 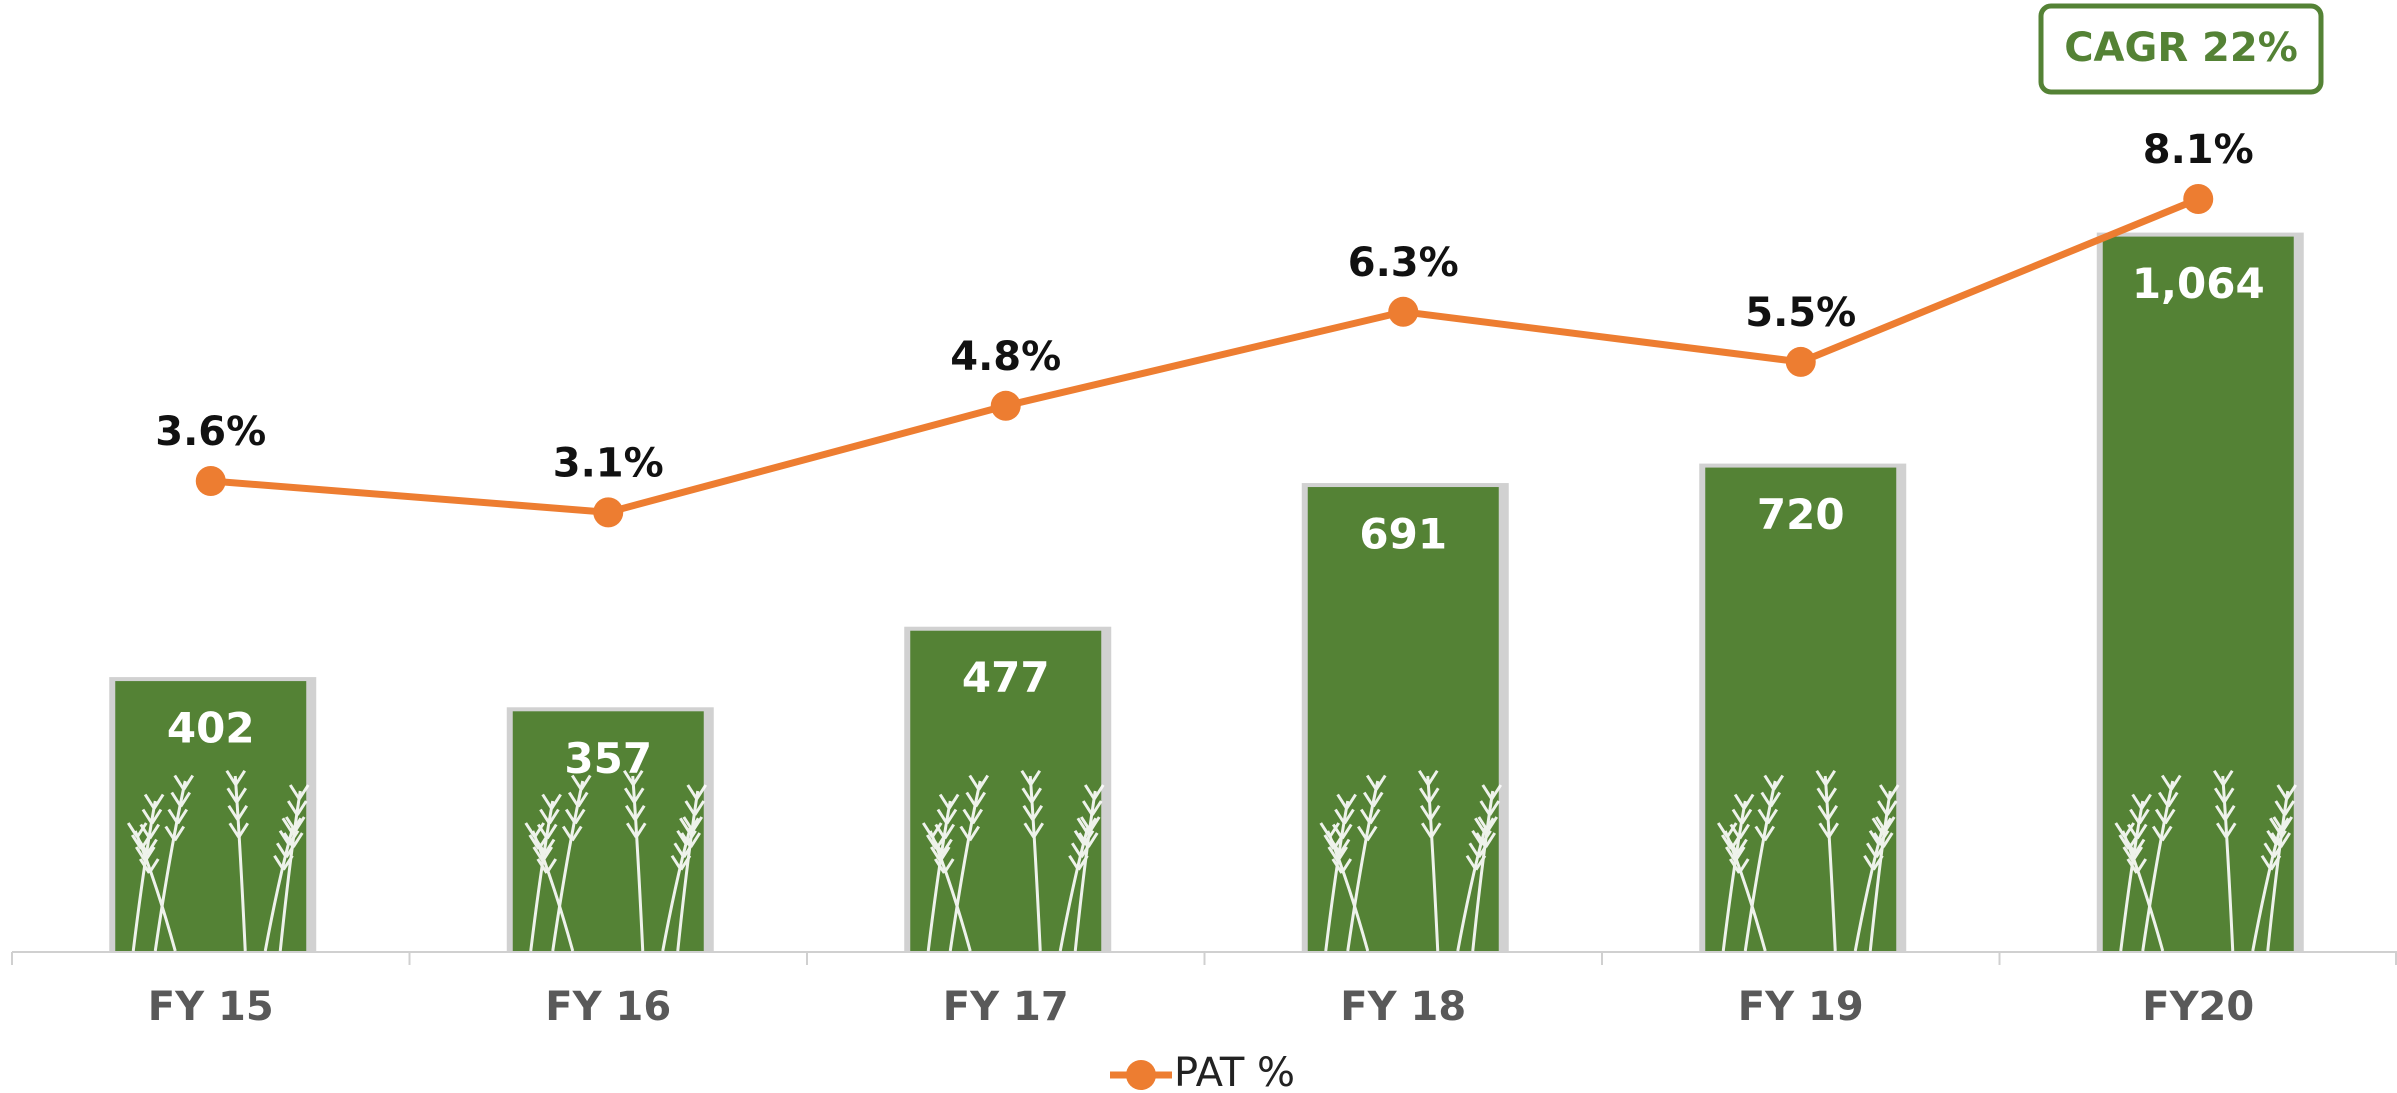 I want to click on bar-value-label: 691, so click(x=1403, y=534).